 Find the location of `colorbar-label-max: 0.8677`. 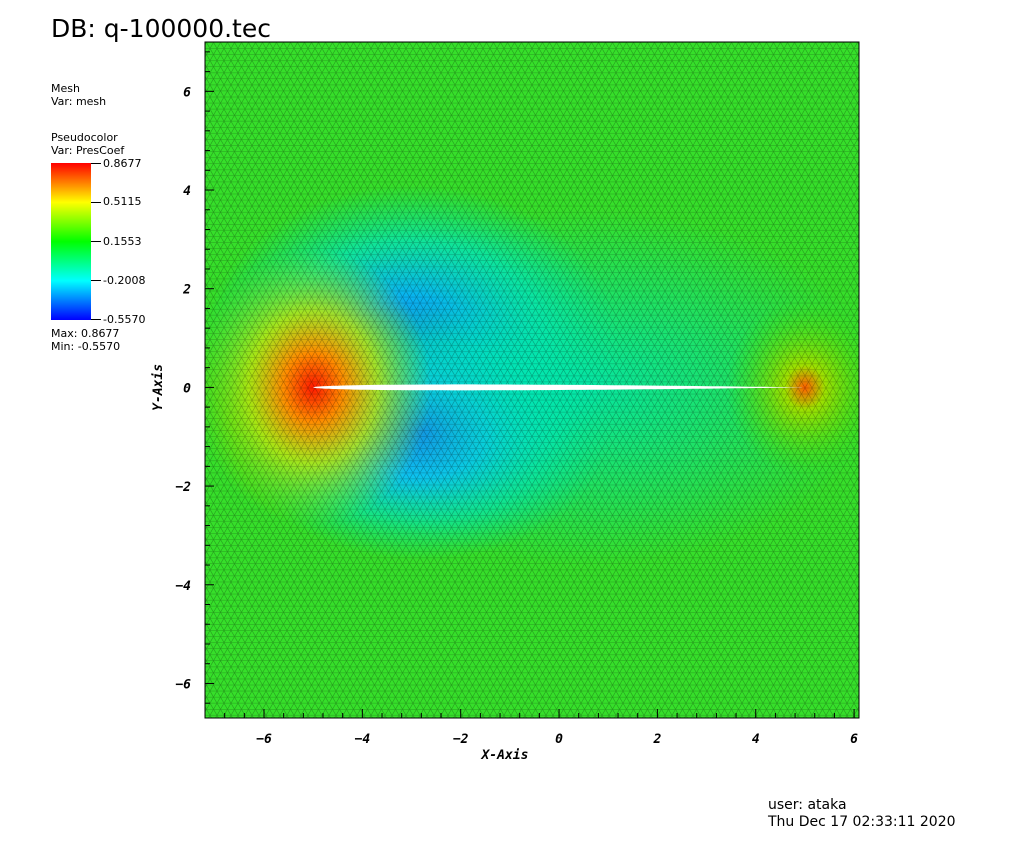

colorbar-label-max: 0.8677 is located at coordinates (122, 163).